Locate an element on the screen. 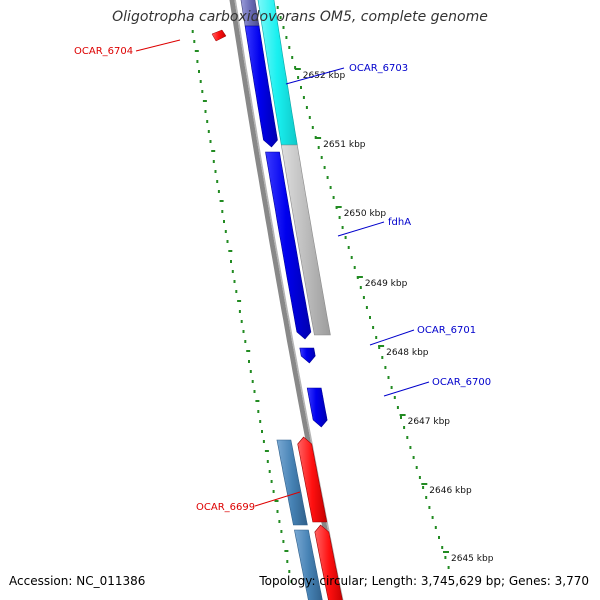 The height and width of the screenshot is (600, 600). gene-bar-fdha-reverse is located at coordinates (305, 240).